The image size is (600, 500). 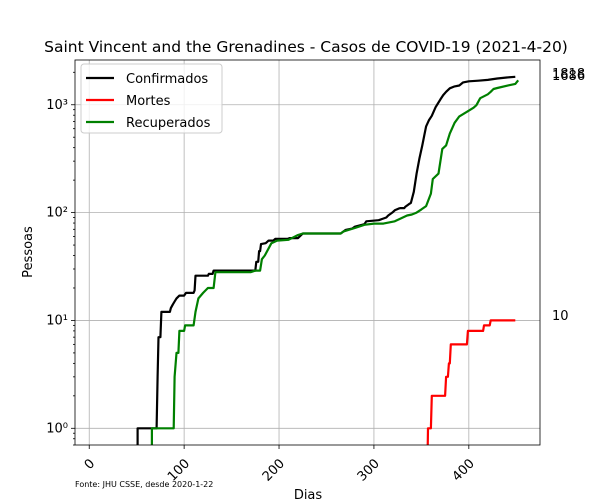 I want to click on y-tick-label: 10³, so click(x=57, y=105).